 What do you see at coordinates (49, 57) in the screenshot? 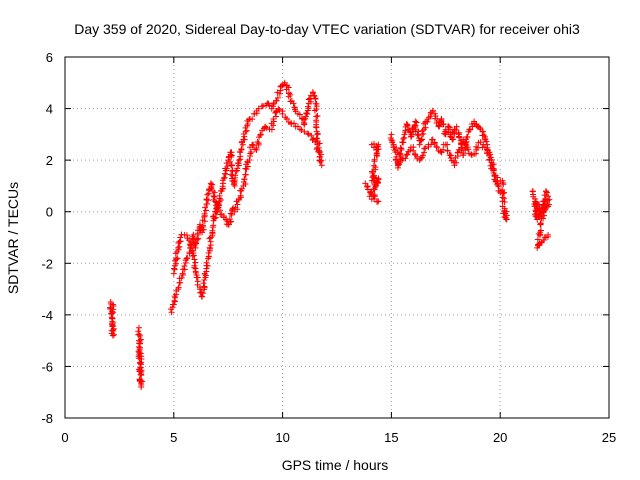
I see `y-tick-label: 6` at bounding box center [49, 57].